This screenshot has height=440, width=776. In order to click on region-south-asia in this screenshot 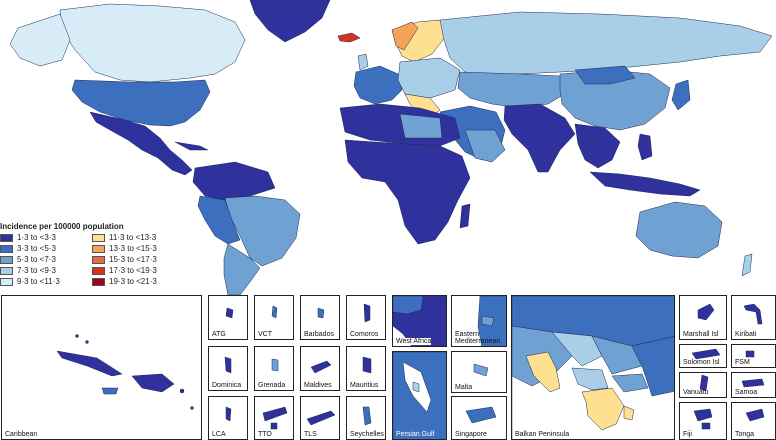, I will do `click(539, 138)`.